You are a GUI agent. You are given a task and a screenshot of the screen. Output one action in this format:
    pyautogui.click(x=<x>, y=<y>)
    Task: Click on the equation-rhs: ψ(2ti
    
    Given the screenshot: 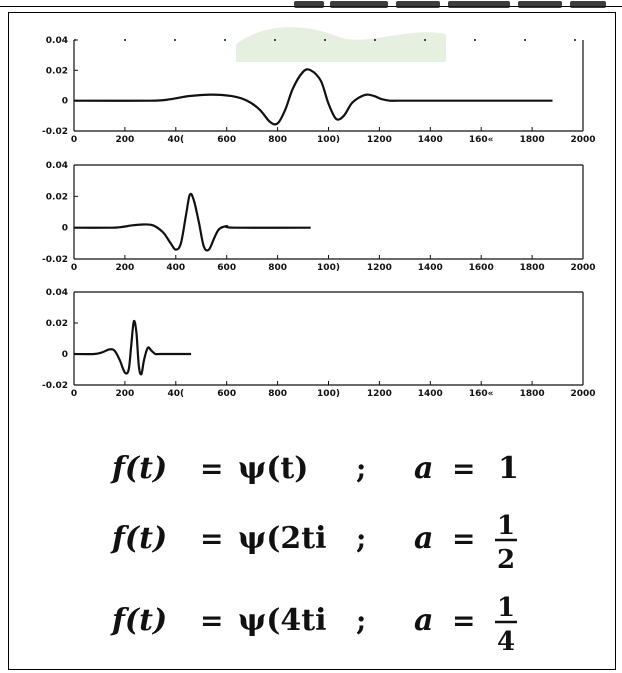 What is the action you would take?
    pyautogui.click(x=282, y=538)
    